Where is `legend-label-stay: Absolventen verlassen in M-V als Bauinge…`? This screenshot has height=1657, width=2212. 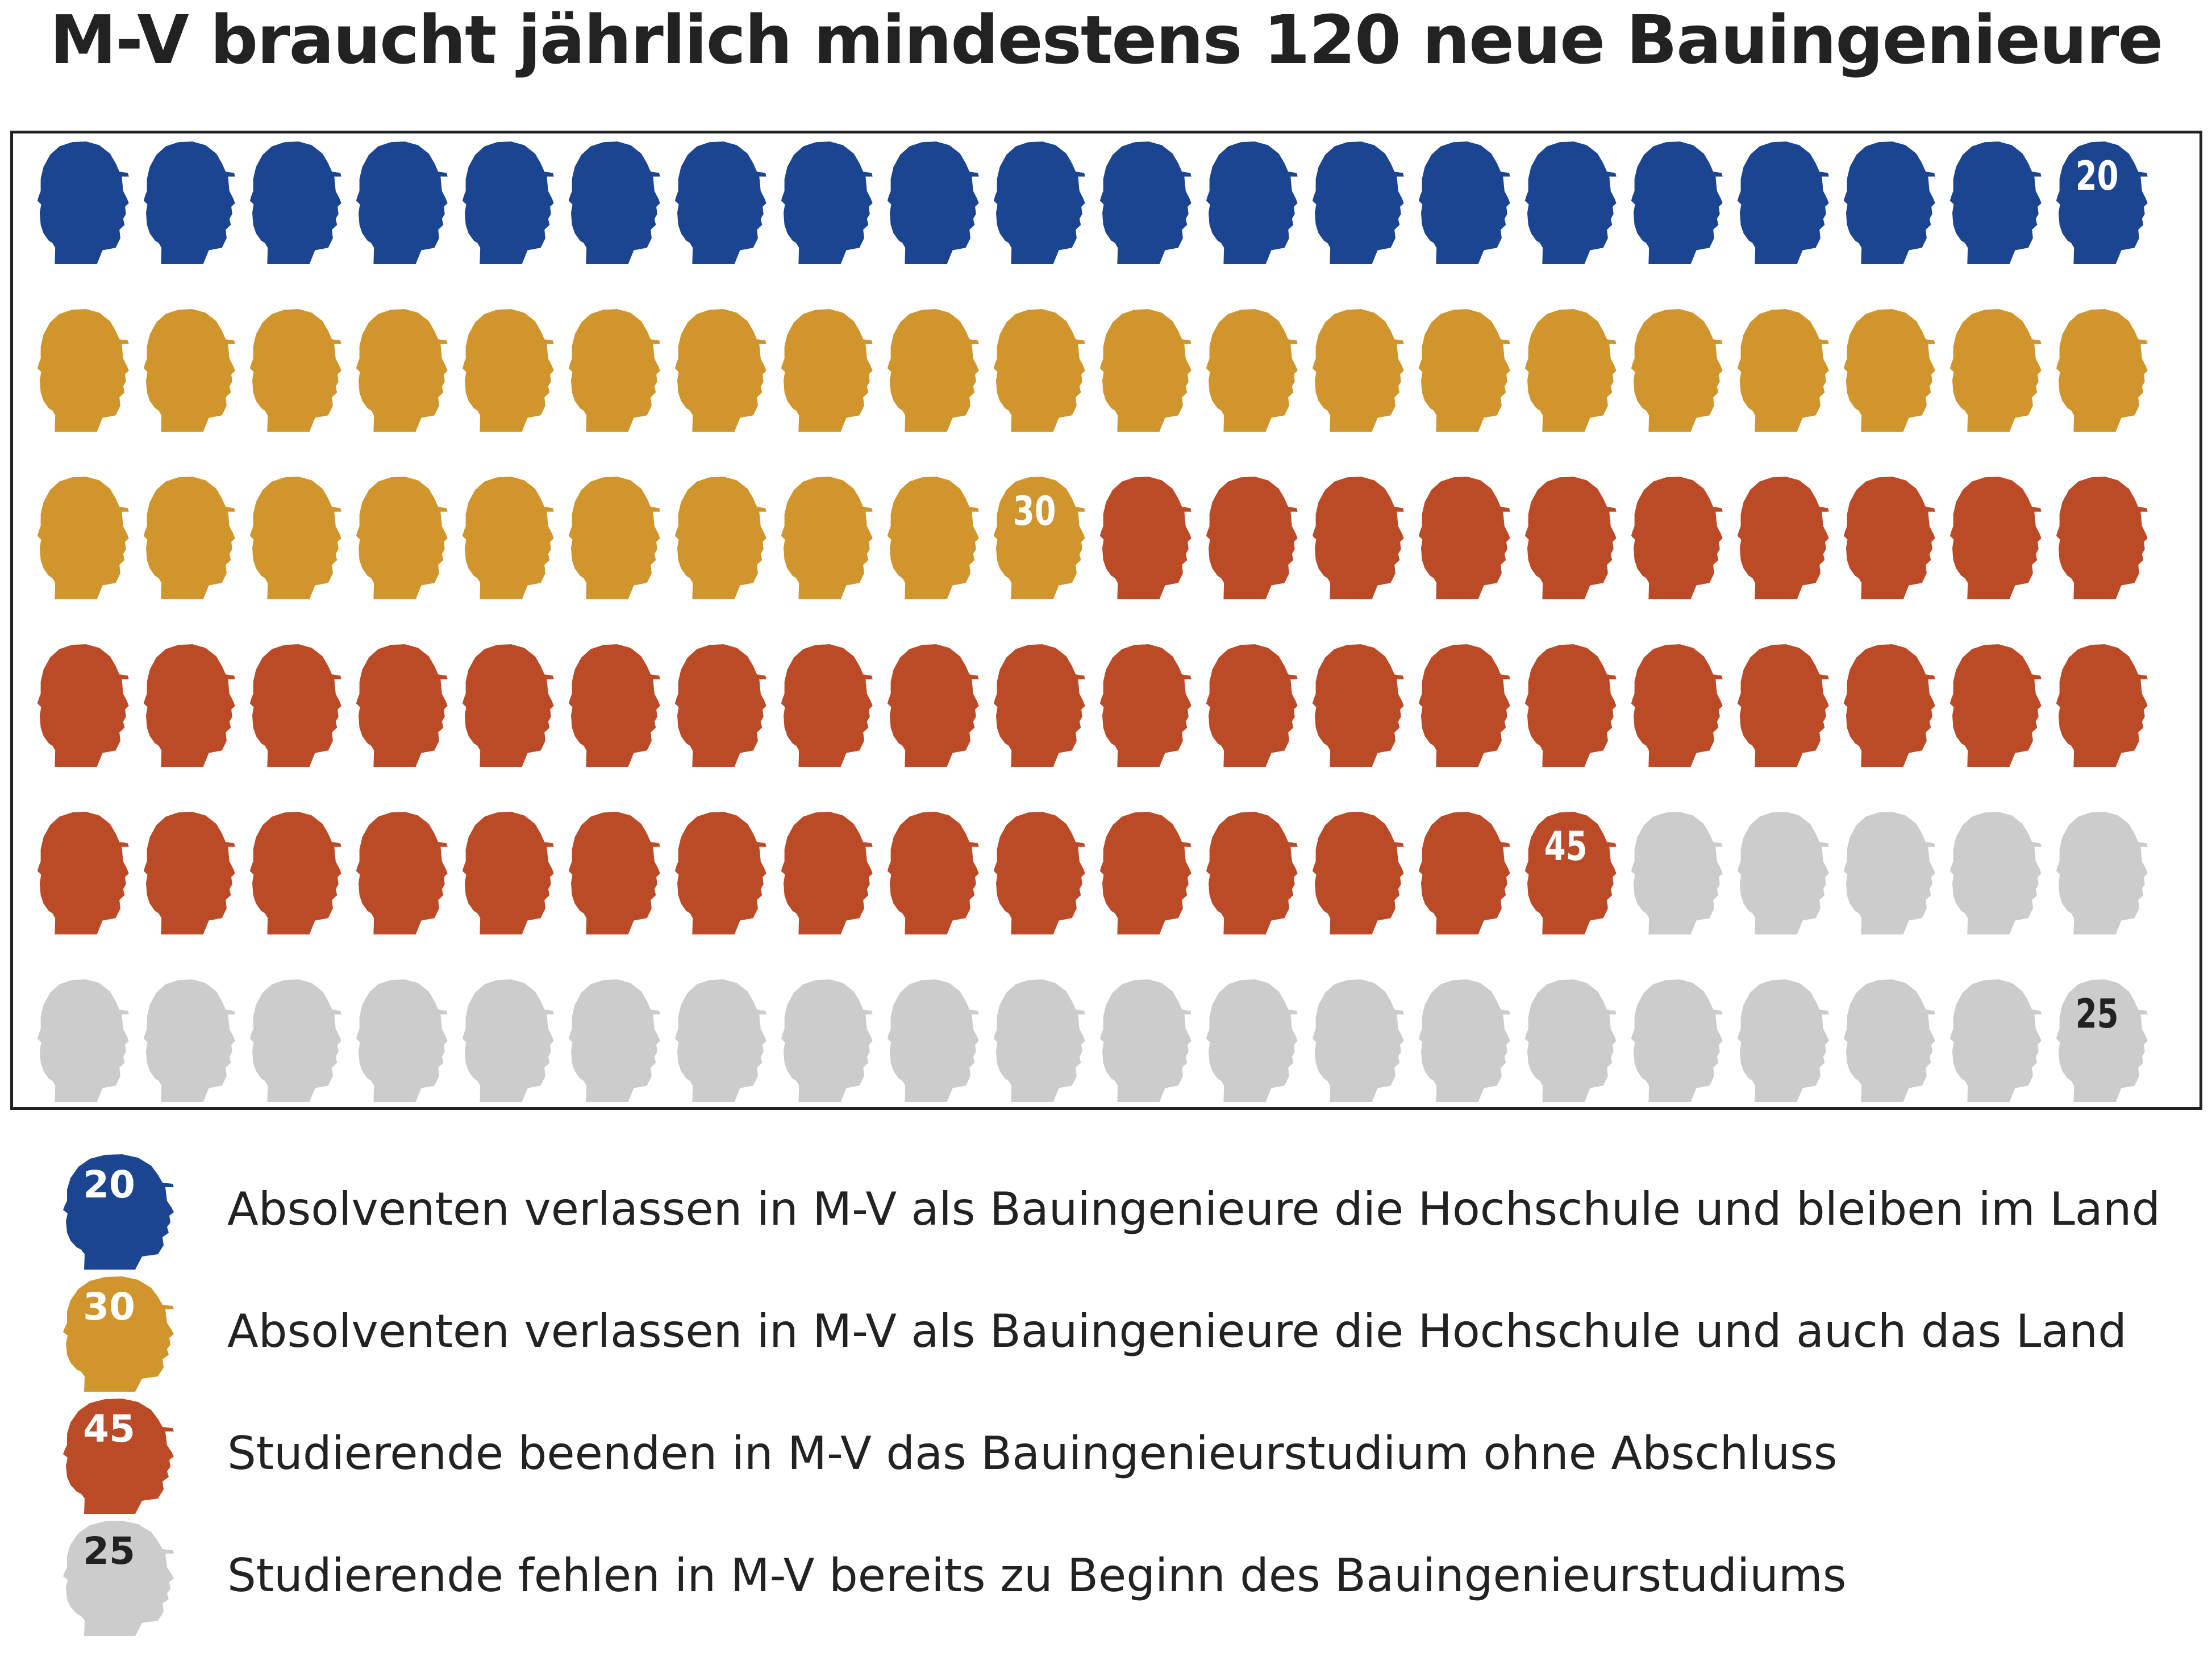
legend-label-stay: Absolventen verlassen in M-V als Bauinge… is located at coordinates (1194, 1209).